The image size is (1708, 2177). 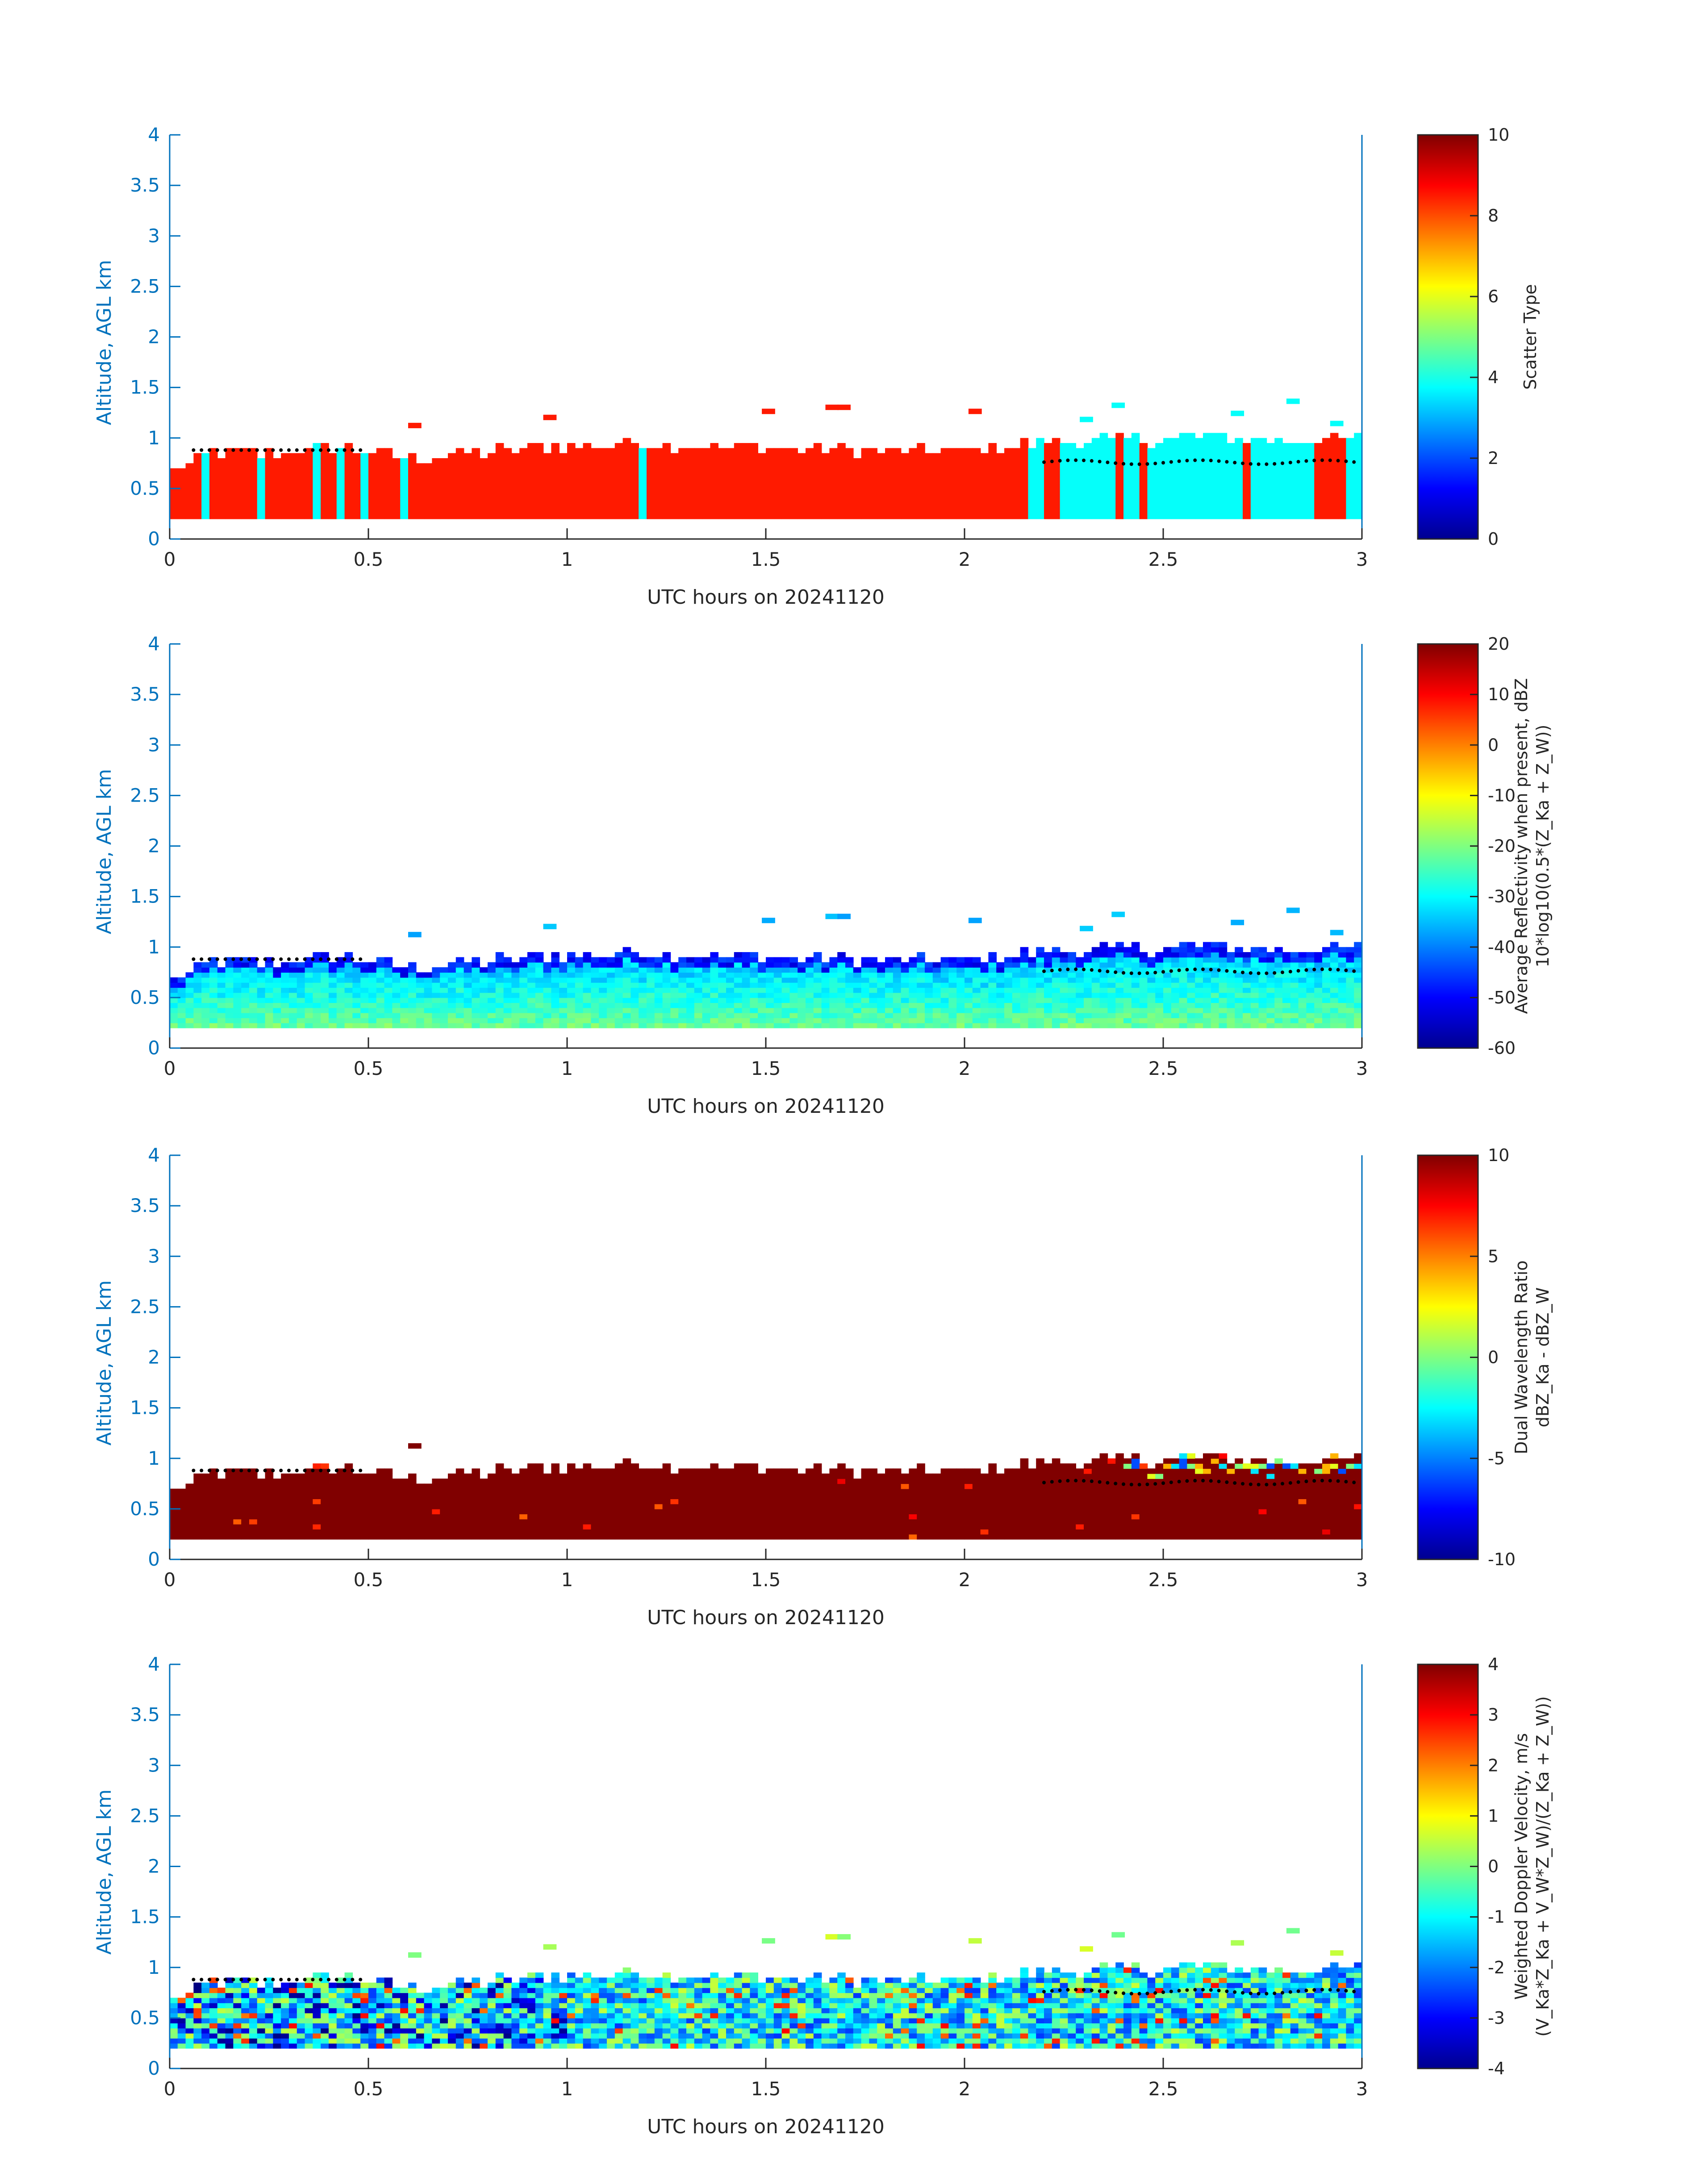 I want to click on y-tick-label: 3.5, so click(x=145, y=185).